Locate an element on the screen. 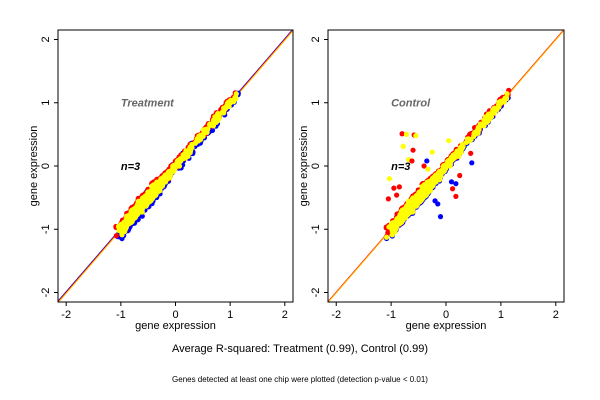  x-tick-label: -2 is located at coordinates (66, 315).